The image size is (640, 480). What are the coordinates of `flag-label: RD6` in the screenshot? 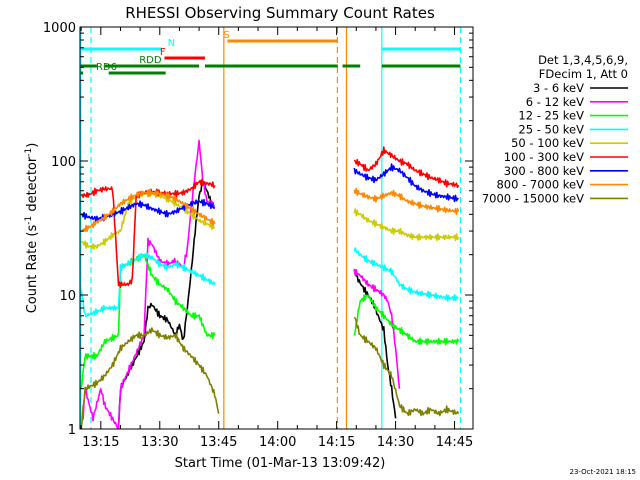 It's located at (106, 67).